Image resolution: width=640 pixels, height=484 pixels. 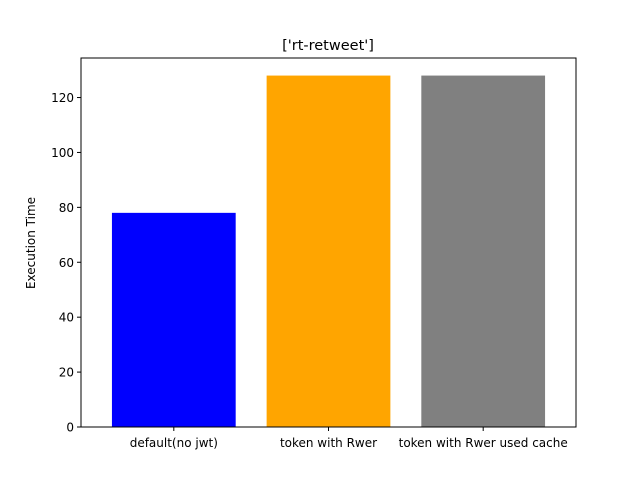 What do you see at coordinates (483, 443) in the screenshot?
I see `x-tick-label: token with Rwer used cache` at bounding box center [483, 443].